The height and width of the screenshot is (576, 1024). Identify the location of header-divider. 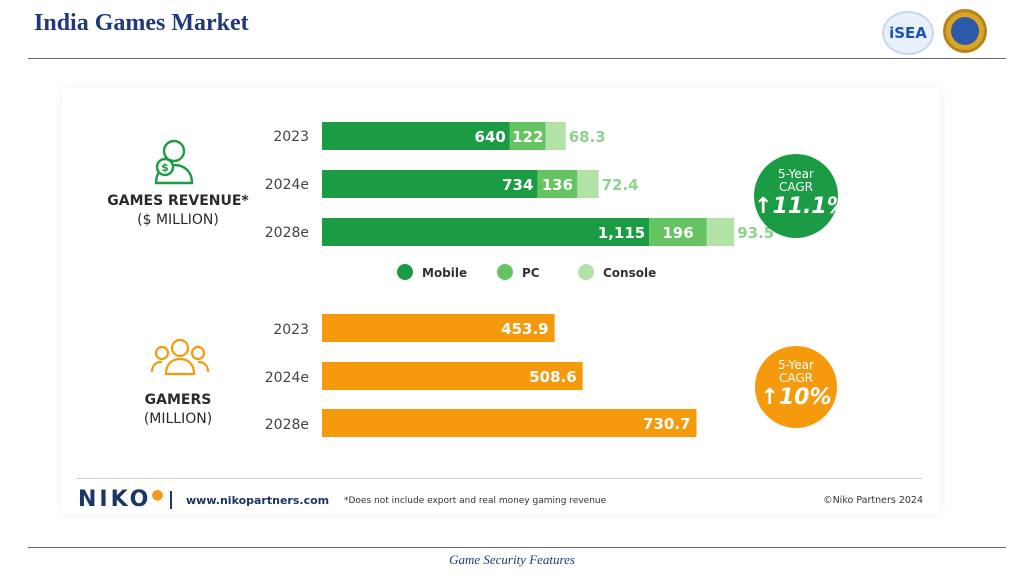
(517, 58).